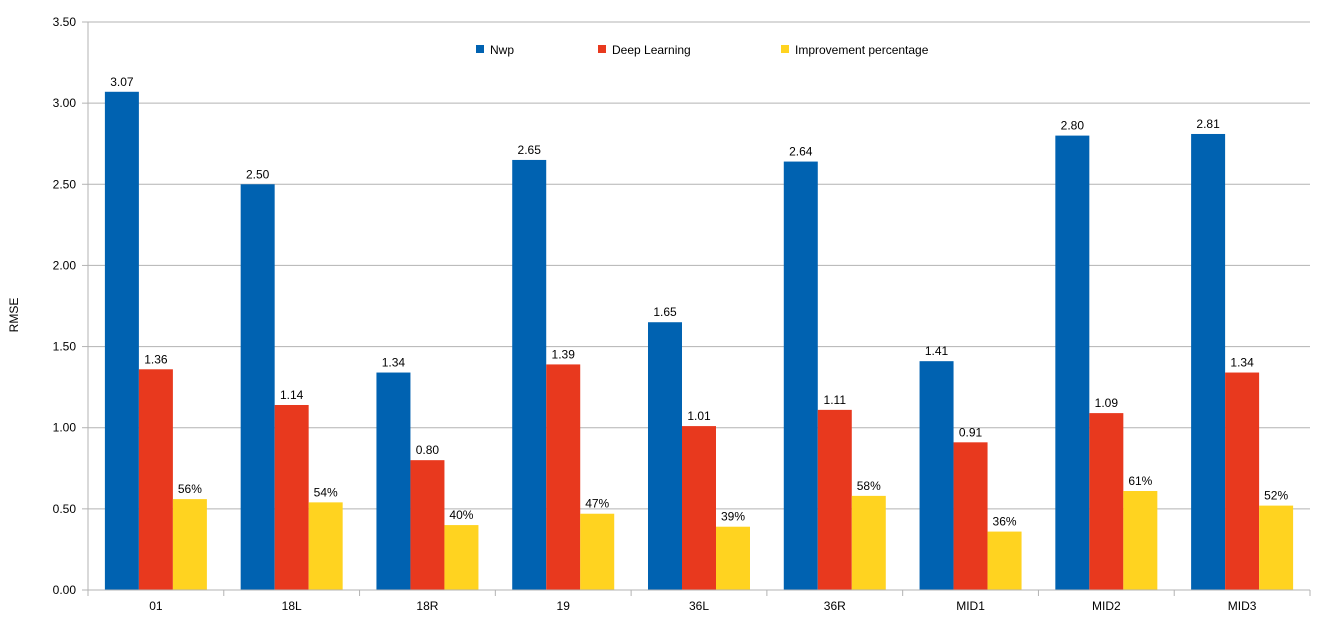 The width and height of the screenshot is (1328, 622). What do you see at coordinates (699, 606) in the screenshot?
I see `x-tick-label: 36L` at bounding box center [699, 606].